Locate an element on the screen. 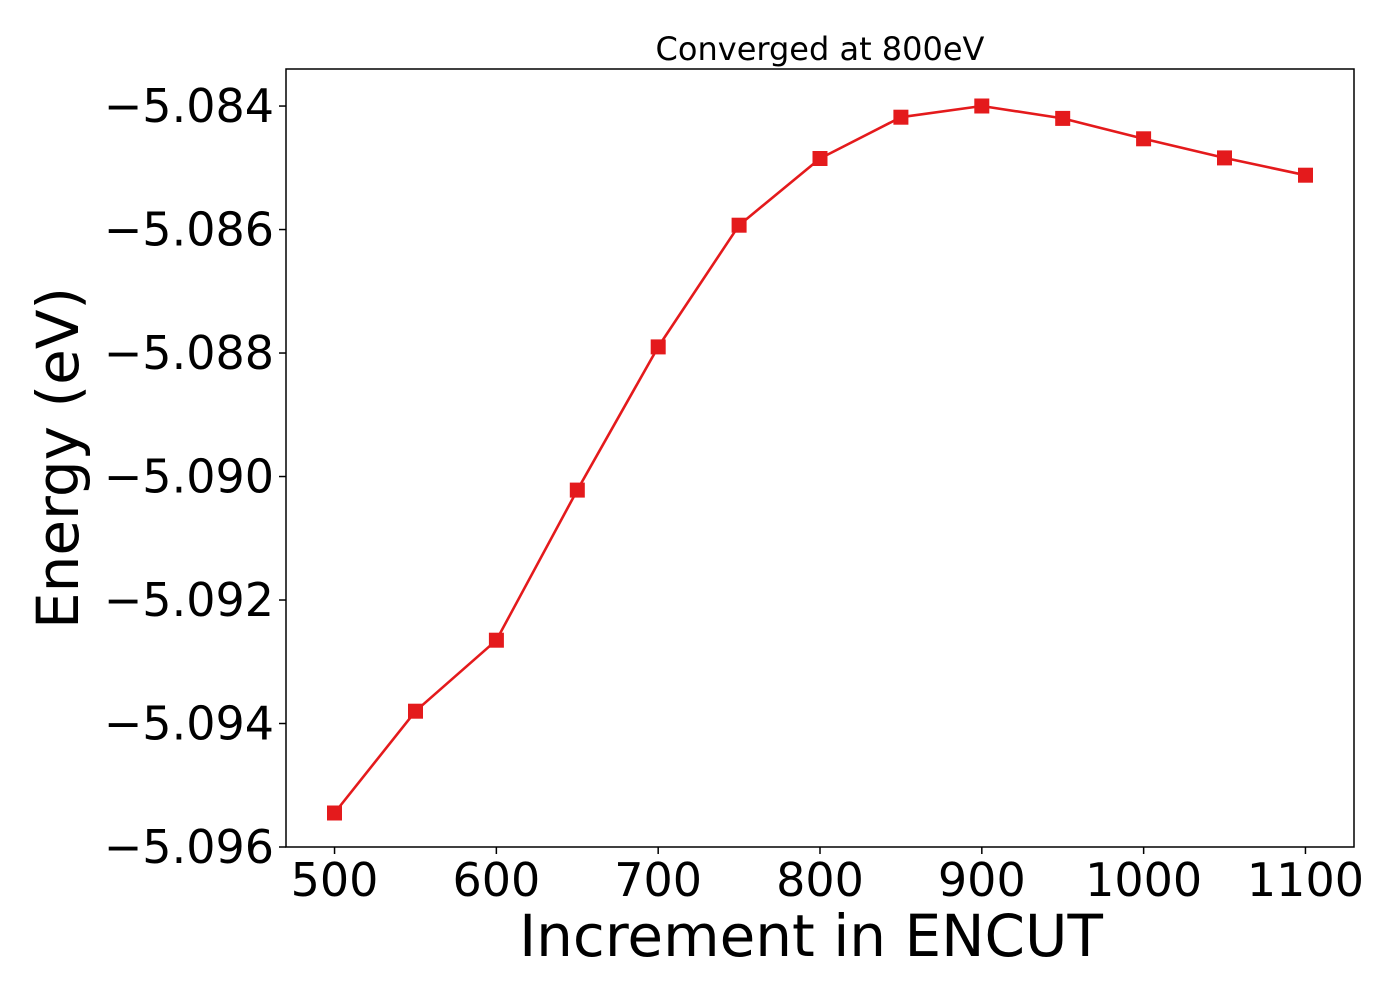 This screenshot has height=1000, width=1400. x-tick-label: 900 is located at coordinates (982, 880).